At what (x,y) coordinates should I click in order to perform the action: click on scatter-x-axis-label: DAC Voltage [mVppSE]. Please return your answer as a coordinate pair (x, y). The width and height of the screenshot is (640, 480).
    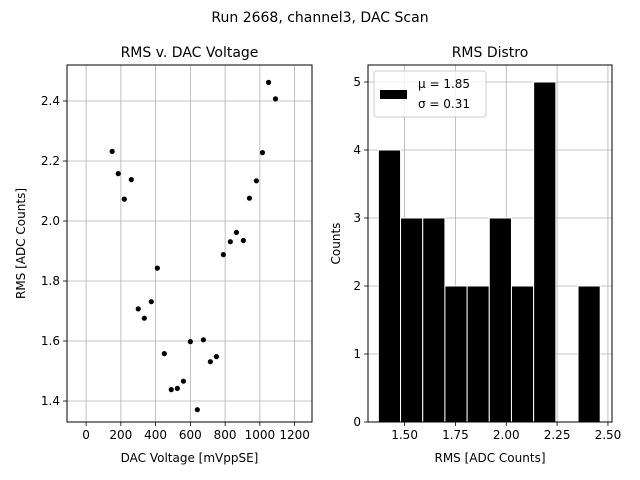
    Looking at the image, I should click on (190, 458).